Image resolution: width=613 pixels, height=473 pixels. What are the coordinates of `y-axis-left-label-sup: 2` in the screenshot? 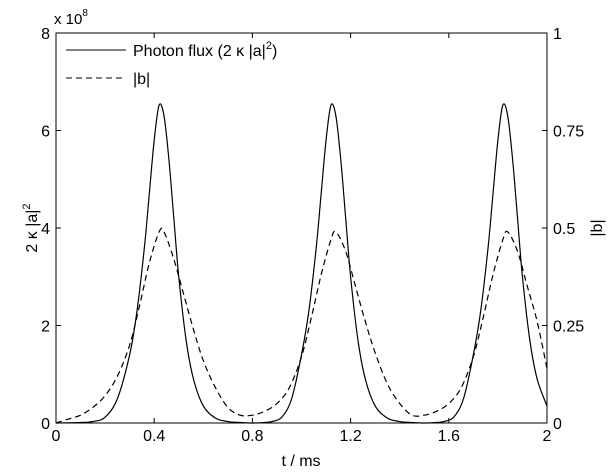 It's located at (27, 206).